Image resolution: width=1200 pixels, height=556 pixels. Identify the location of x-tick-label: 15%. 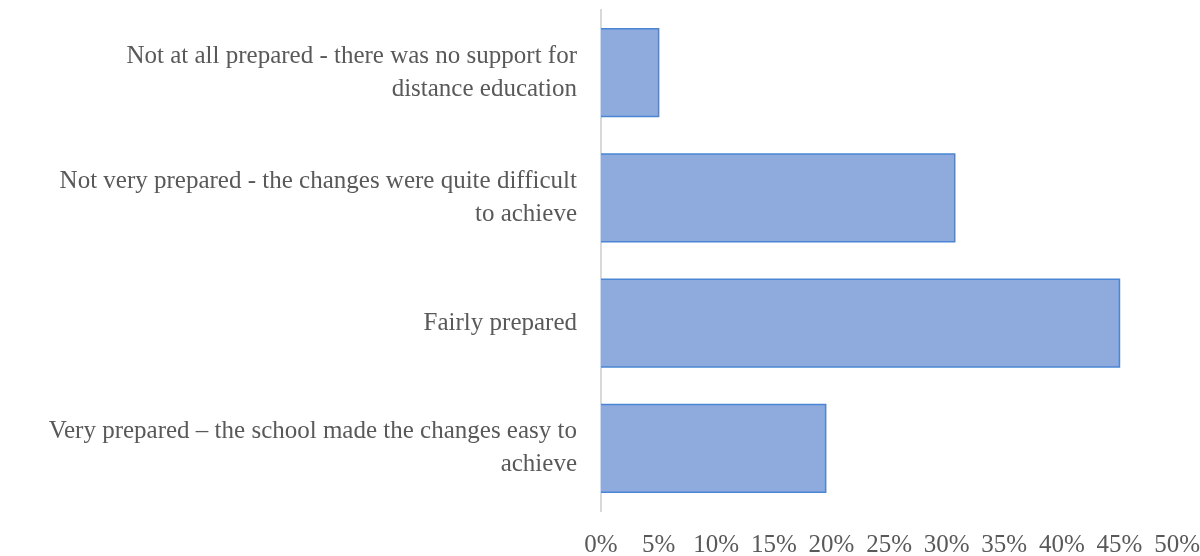
(773, 542).